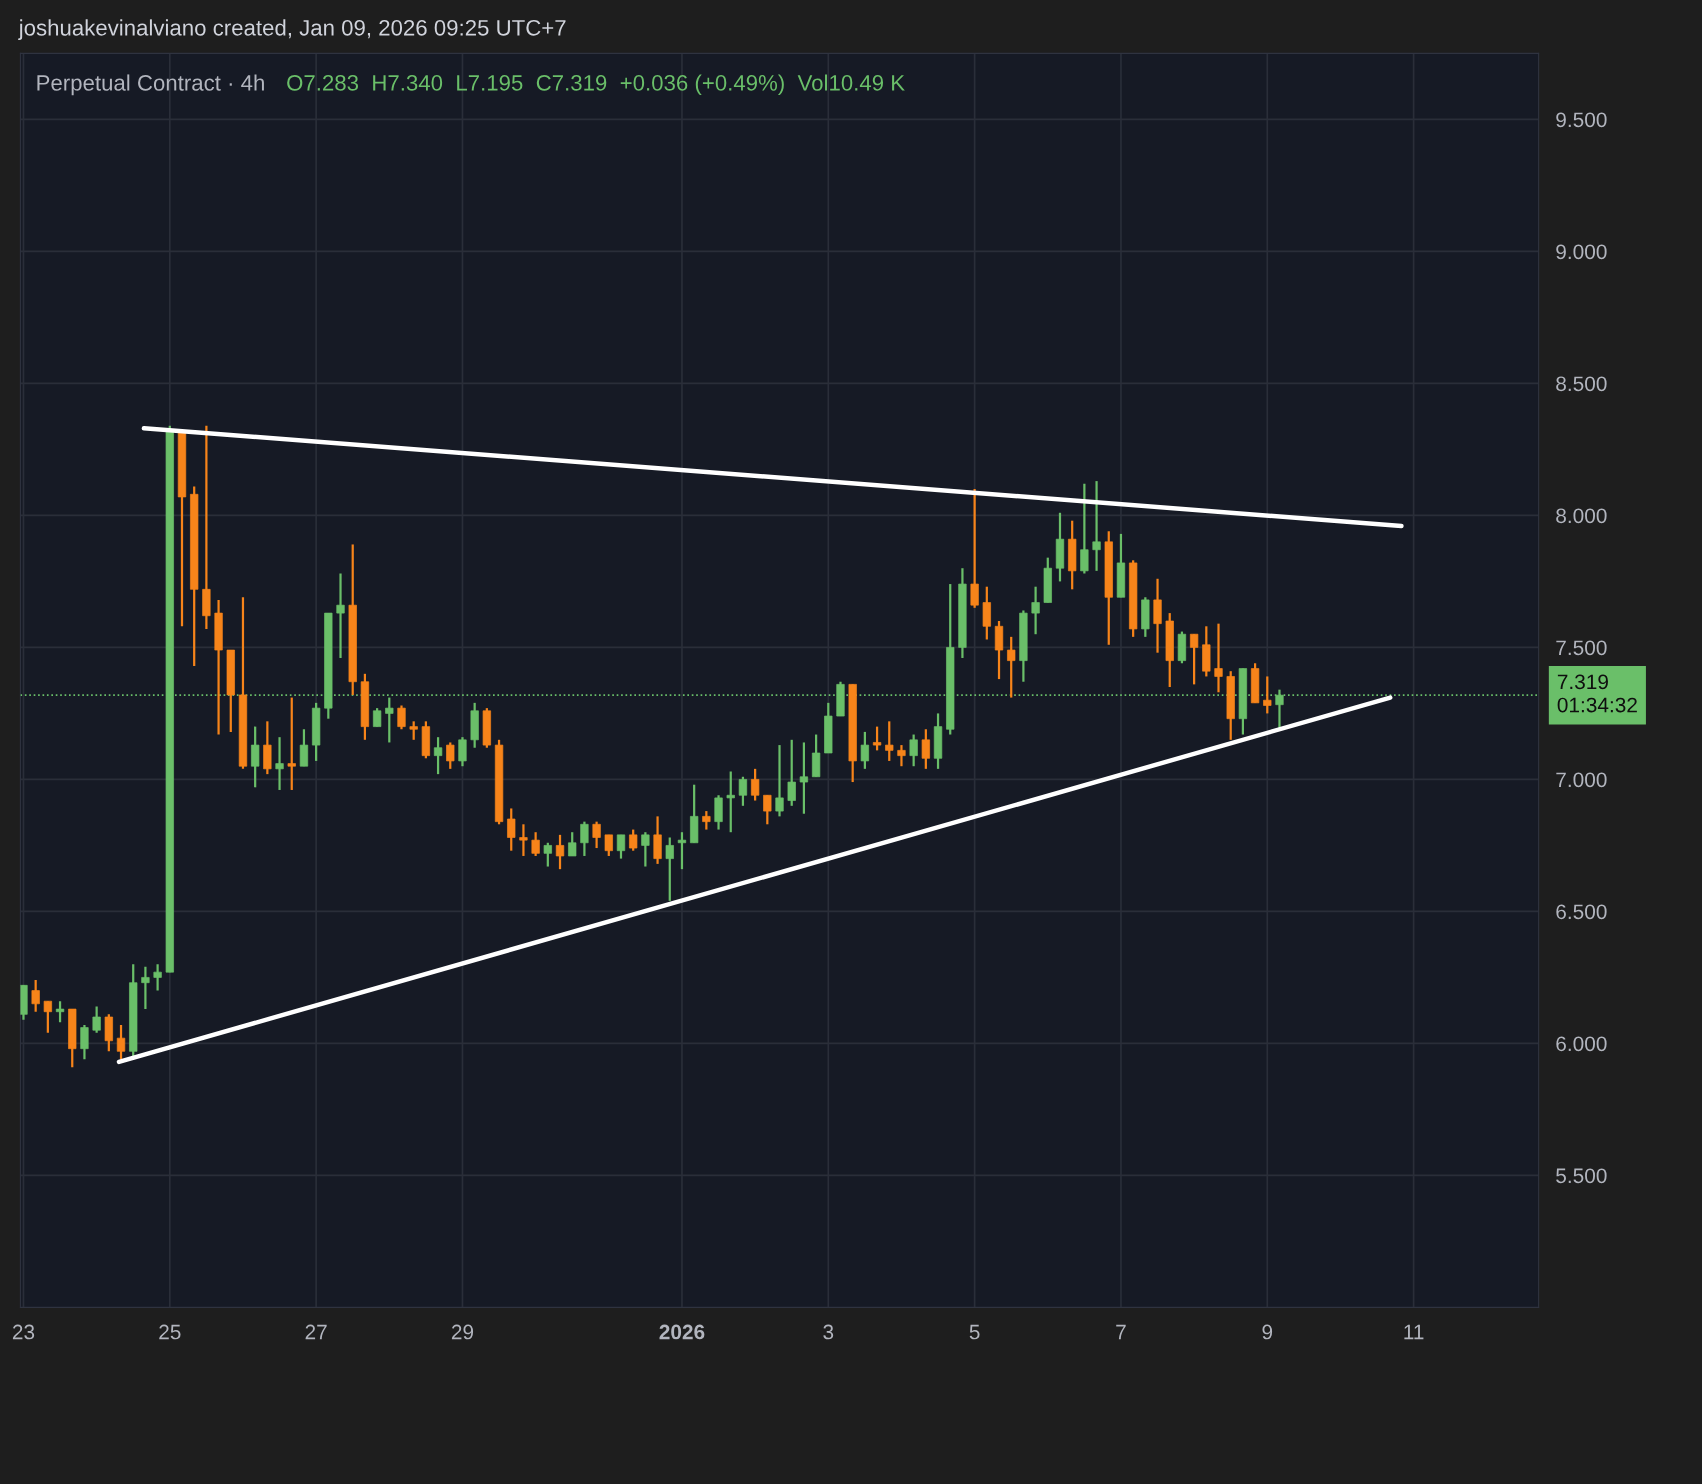 This screenshot has width=1702, height=1484. What do you see at coordinates (1414, 1332) in the screenshot?
I see `x-tick-label: 11` at bounding box center [1414, 1332].